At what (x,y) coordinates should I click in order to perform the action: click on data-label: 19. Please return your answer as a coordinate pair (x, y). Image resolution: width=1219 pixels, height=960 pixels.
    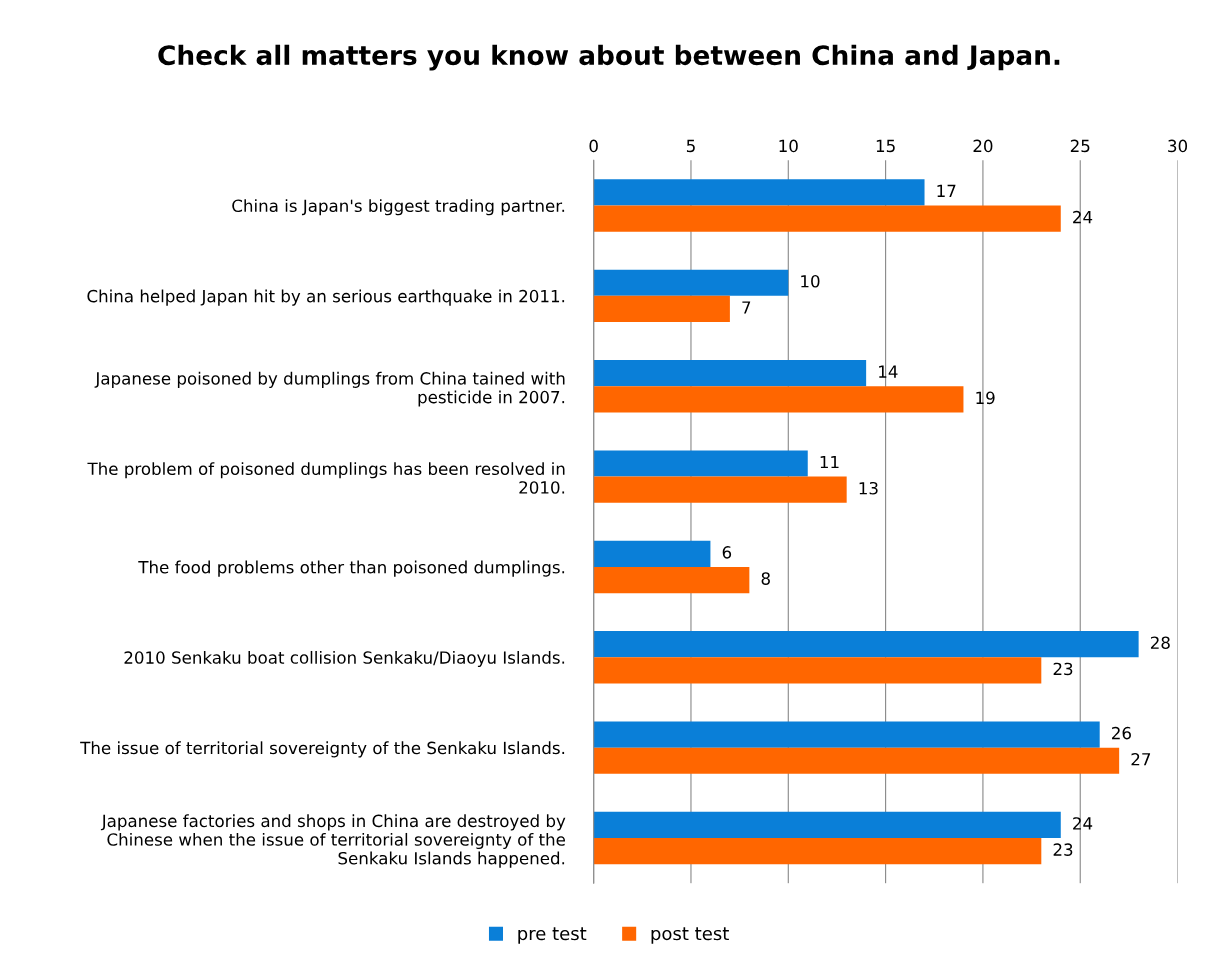
    Looking at the image, I should click on (985, 398).